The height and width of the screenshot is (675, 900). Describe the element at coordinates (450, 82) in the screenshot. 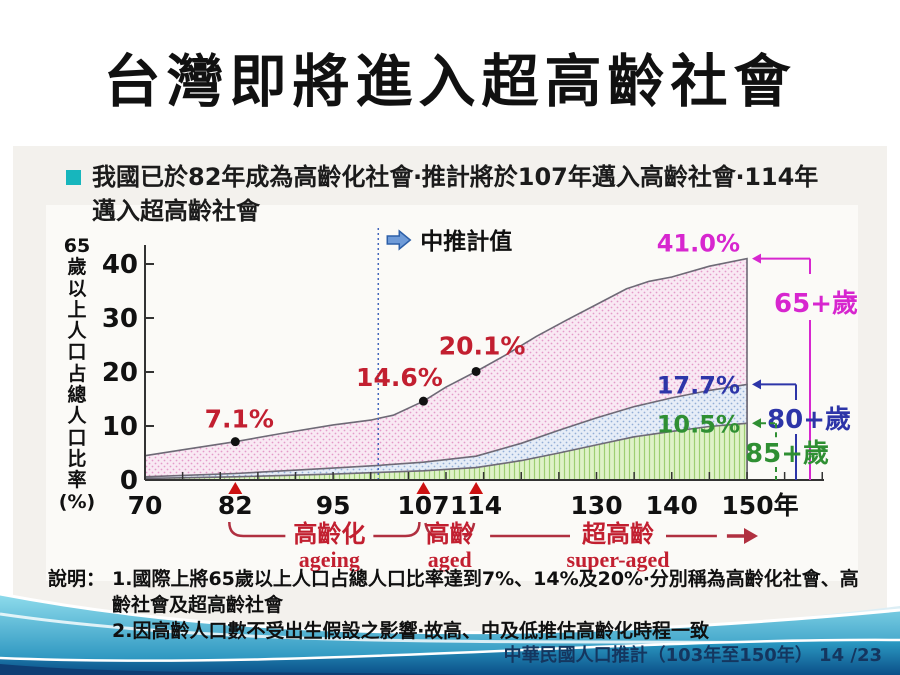

I see `slide-title: 台灣即將進入超高齡社會` at that location.